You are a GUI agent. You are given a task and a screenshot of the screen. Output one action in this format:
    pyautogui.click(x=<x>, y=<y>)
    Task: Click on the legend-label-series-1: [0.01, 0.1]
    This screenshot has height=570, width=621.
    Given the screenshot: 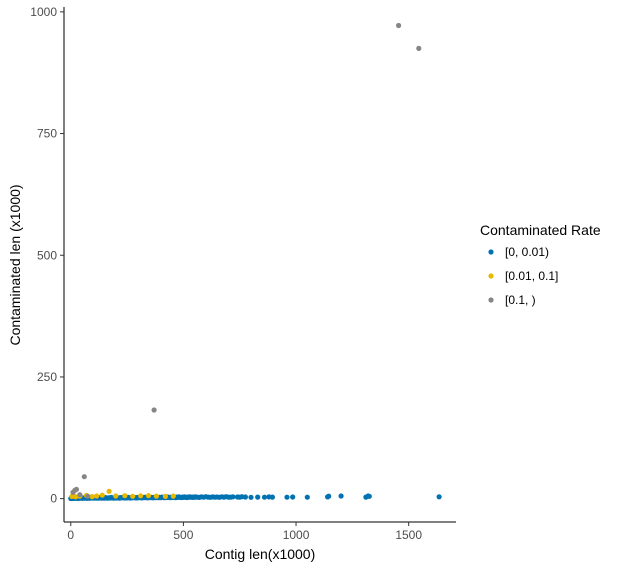 What is the action you would take?
    pyautogui.click(x=531, y=276)
    